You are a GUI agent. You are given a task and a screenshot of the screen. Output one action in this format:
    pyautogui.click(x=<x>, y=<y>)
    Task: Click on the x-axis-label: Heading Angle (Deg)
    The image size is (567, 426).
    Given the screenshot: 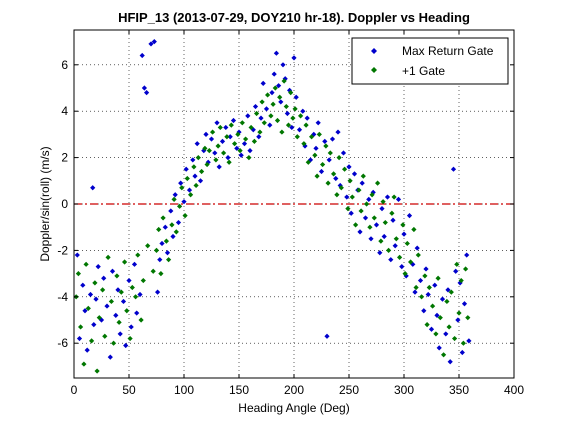 What is the action you would take?
    pyautogui.click(x=293, y=408)
    